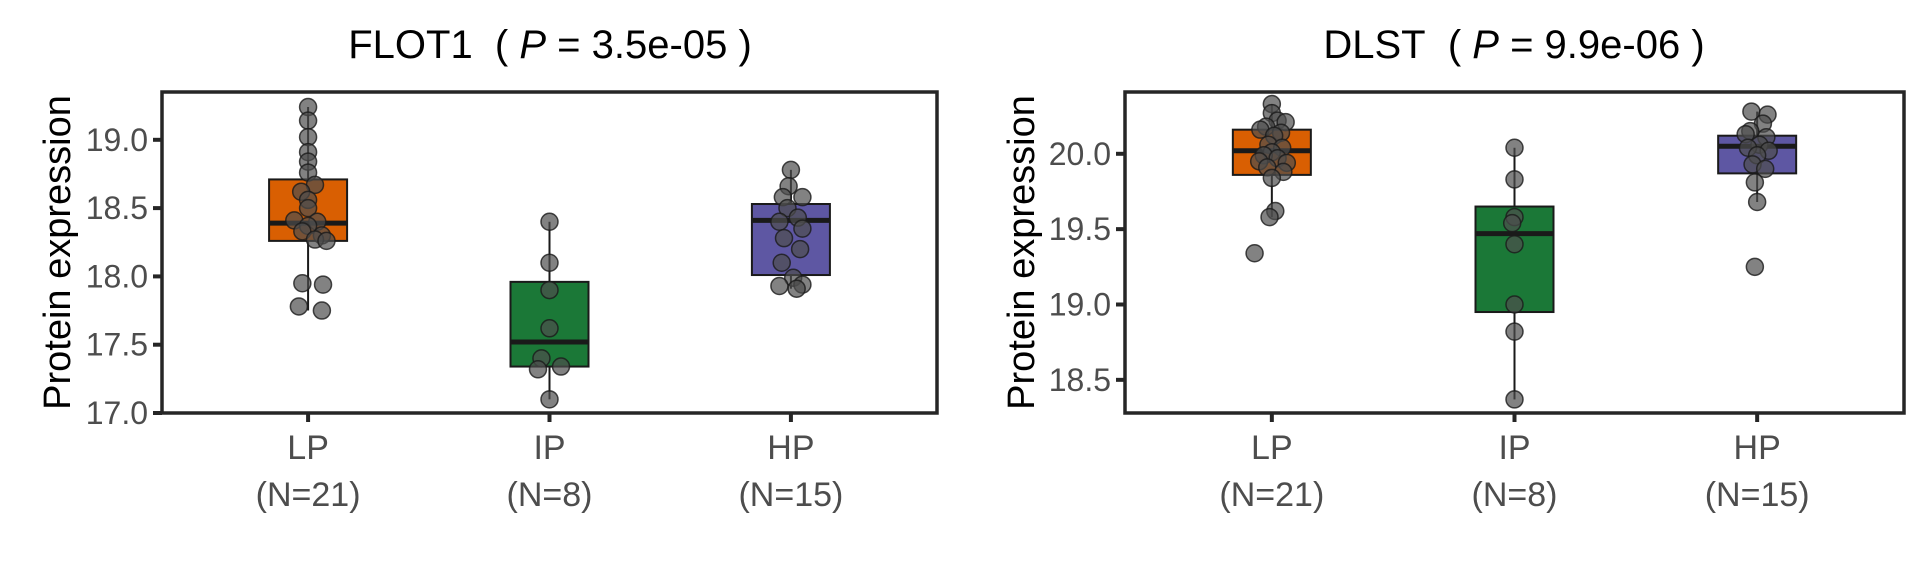 Image resolution: width=1920 pixels, height=576 pixels. I want to click on y-tick-label: 19.5, so click(1080, 229).